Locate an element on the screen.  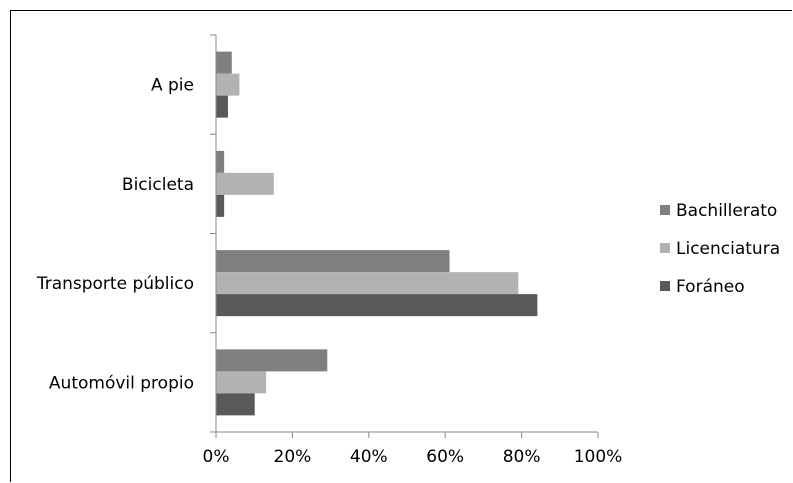
bar-foráneo-0 is located at coordinates (222, 106).